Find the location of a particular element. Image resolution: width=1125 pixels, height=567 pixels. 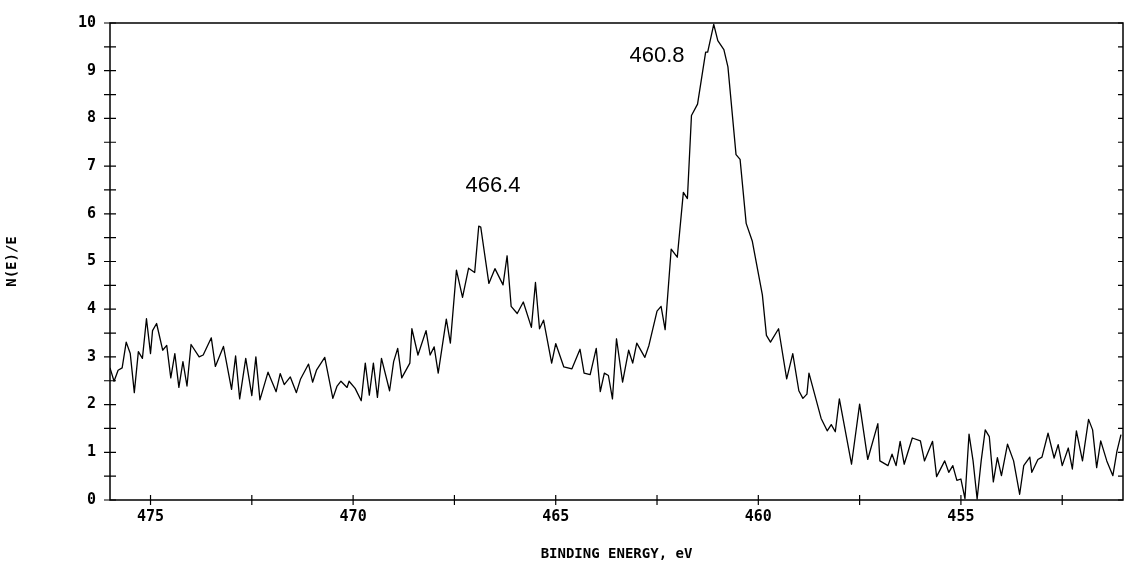

y-tick-label: 7 is located at coordinates (91, 164).